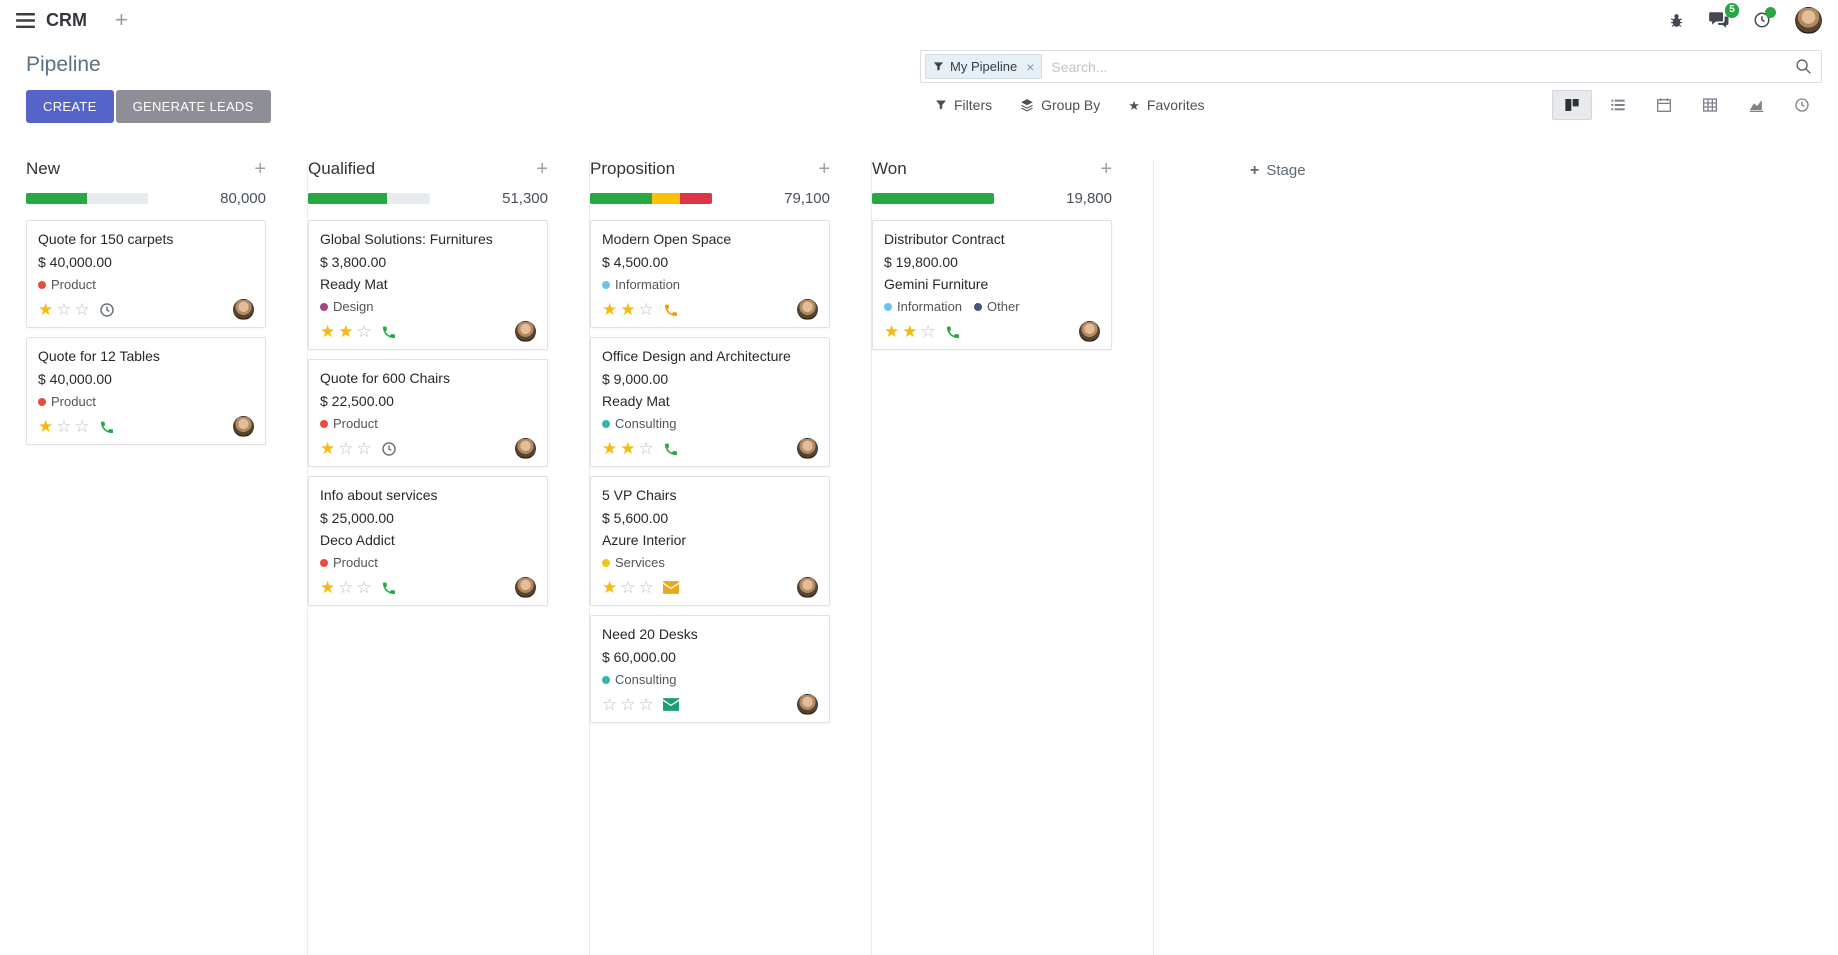  What do you see at coordinates (70, 106) in the screenshot?
I see `create-button: CREATE` at bounding box center [70, 106].